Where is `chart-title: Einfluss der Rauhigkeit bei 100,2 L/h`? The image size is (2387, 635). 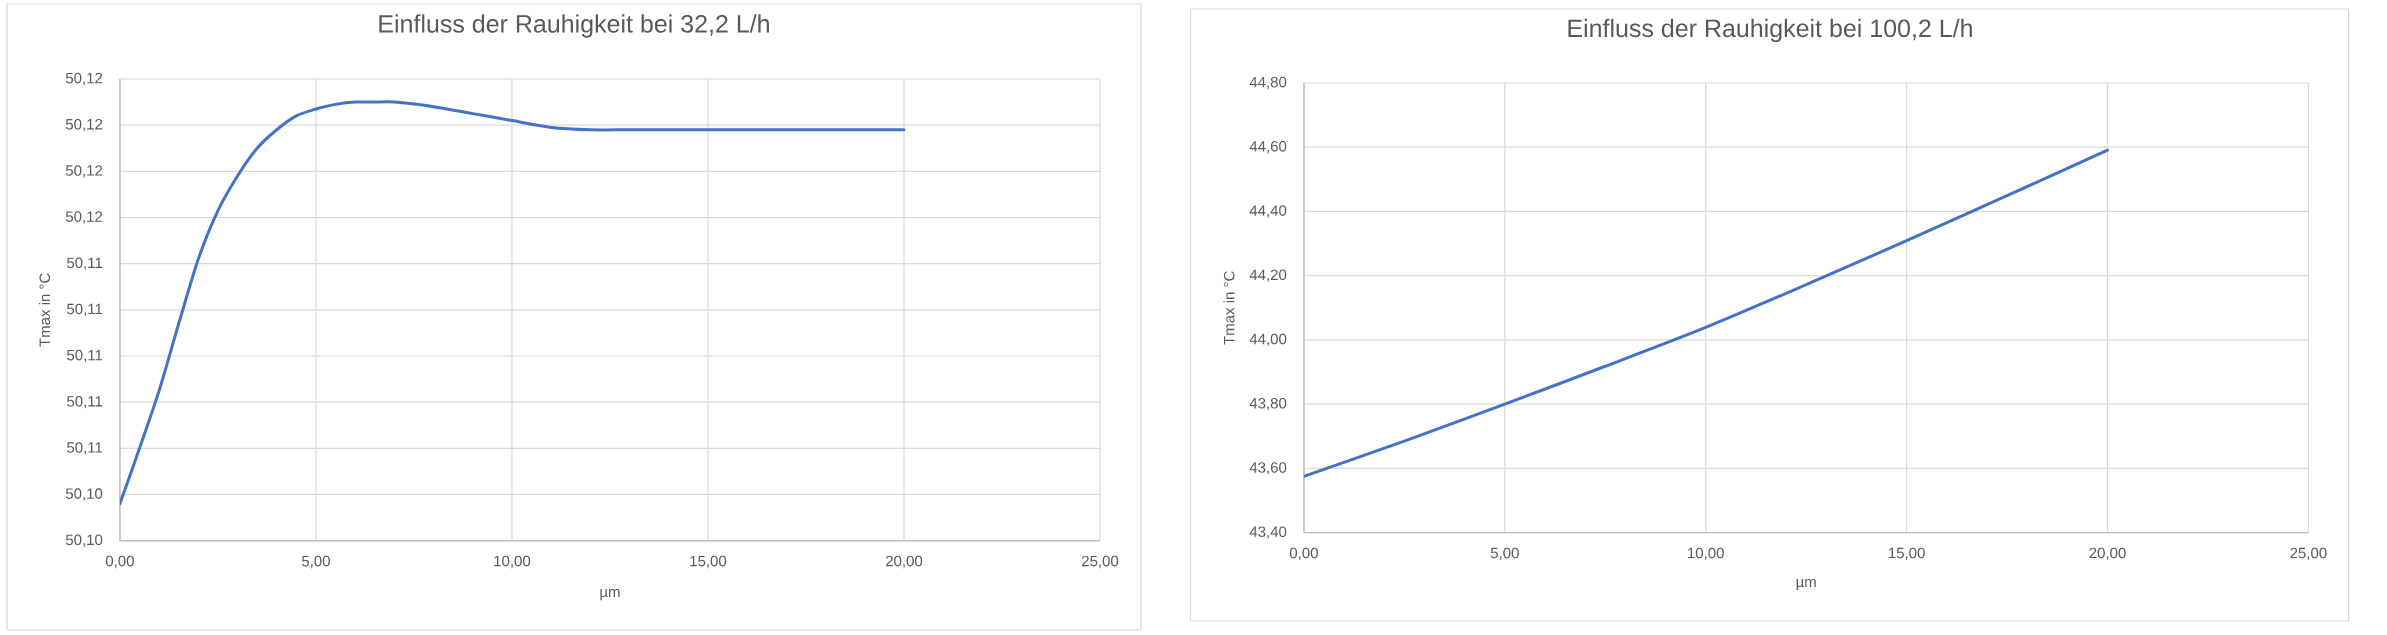 chart-title: Einfluss der Rauhigkeit bei 100,2 L/h is located at coordinates (1770, 30).